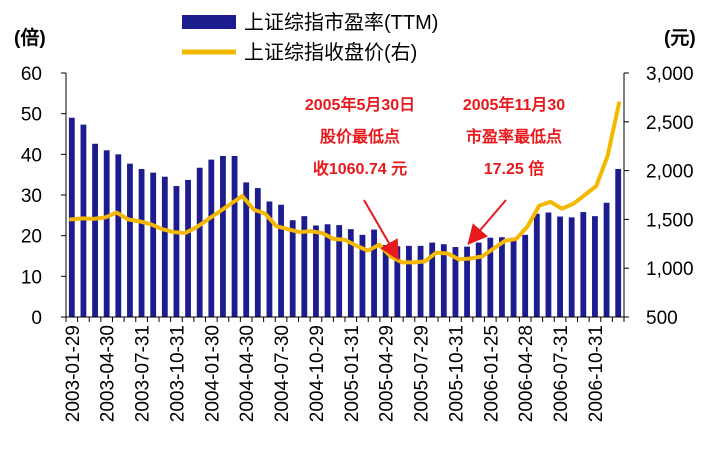 The width and height of the screenshot is (717, 468). Describe the element at coordinates (670, 74) in the screenshot. I see `right-tick-label: 3,000` at that location.